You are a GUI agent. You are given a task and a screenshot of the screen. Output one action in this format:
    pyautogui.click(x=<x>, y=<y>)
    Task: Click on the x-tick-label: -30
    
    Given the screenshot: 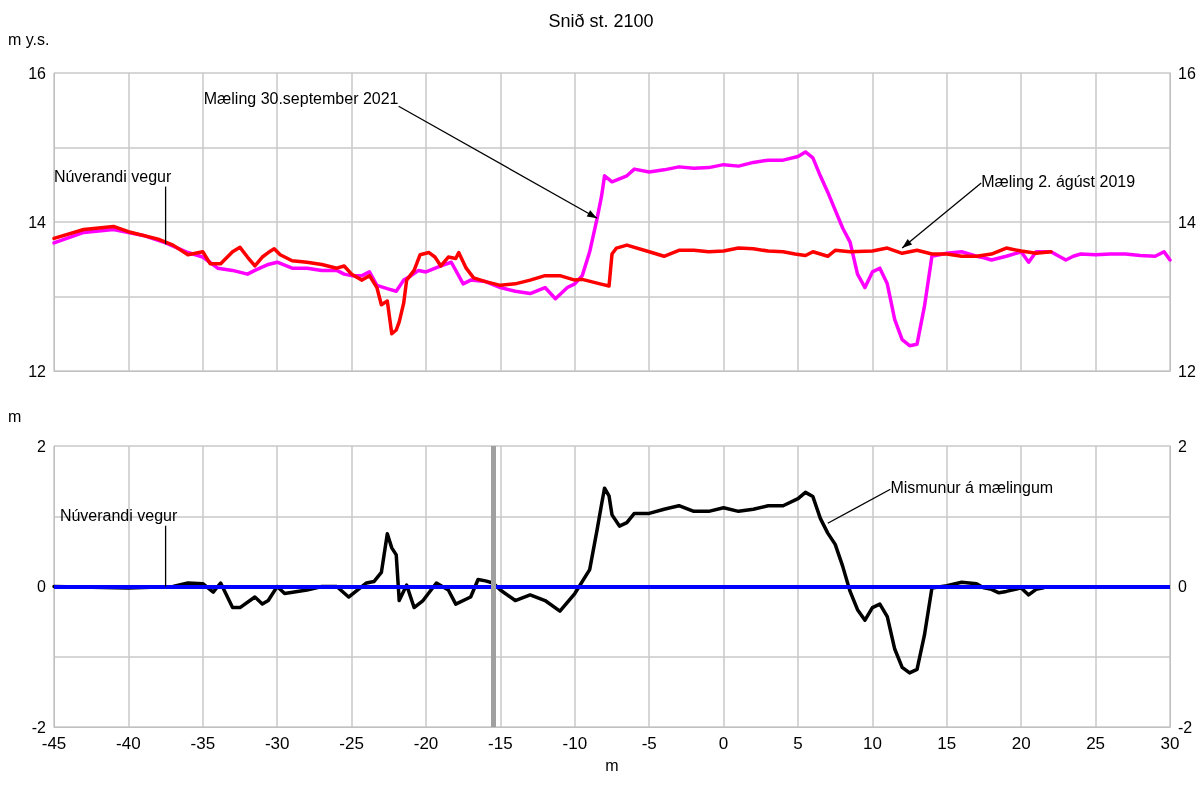 What is the action you would take?
    pyautogui.click(x=277, y=743)
    